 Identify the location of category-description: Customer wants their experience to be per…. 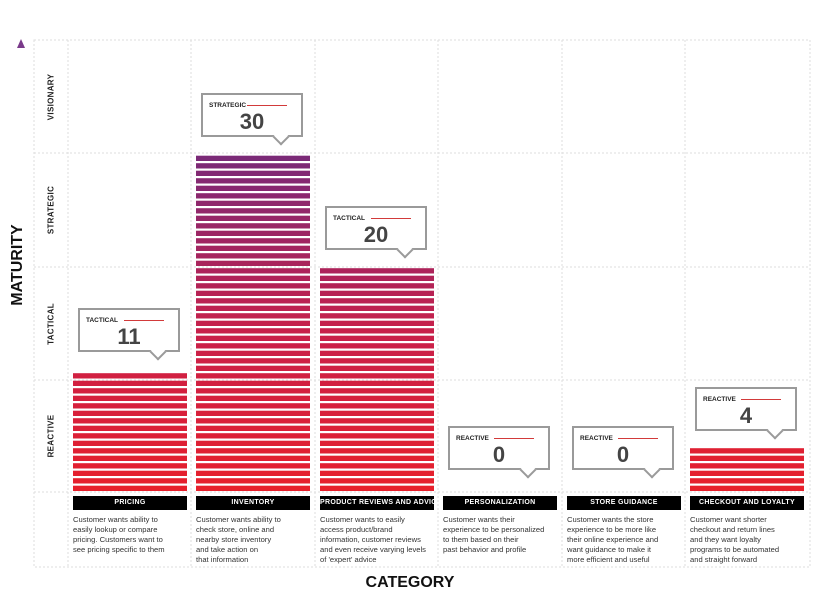
(499, 535).